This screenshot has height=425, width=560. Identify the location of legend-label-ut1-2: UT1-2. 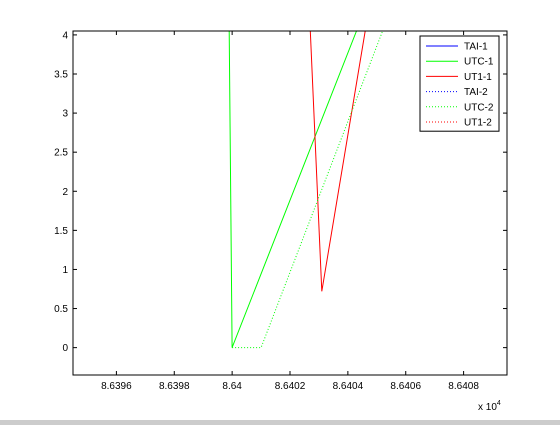
(478, 123).